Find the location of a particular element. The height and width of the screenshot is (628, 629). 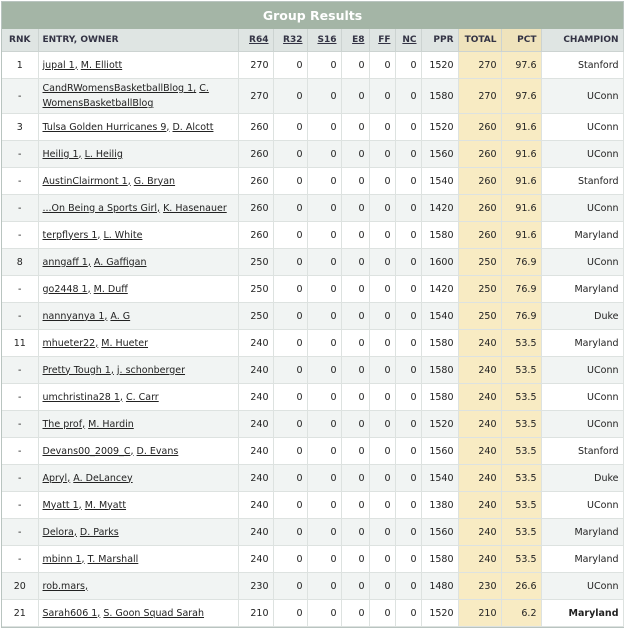

entry-link: nannyanya 1 is located at coordinates (75, 316).